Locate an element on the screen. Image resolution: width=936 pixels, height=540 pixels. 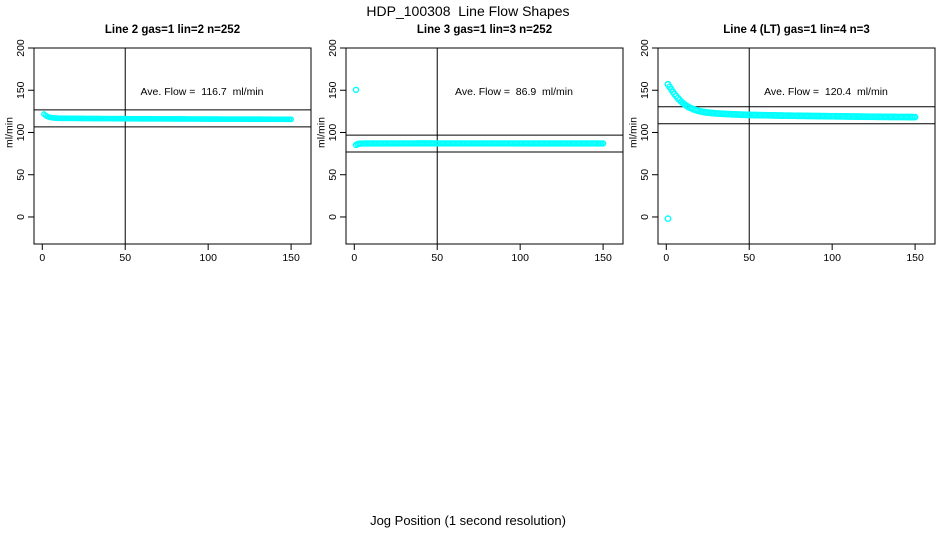
subplot-1: 0 50 100 150 0 50 100 150 200 is located at coordinates (163, 151).